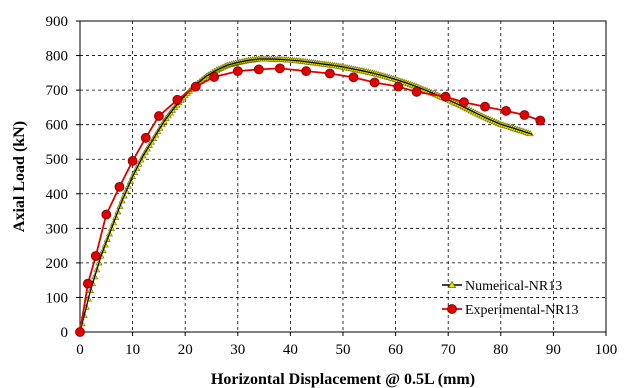  Describe the element at coordinates (132, 350) in the screenshot. I see `x-tick-label: 10` at that location.